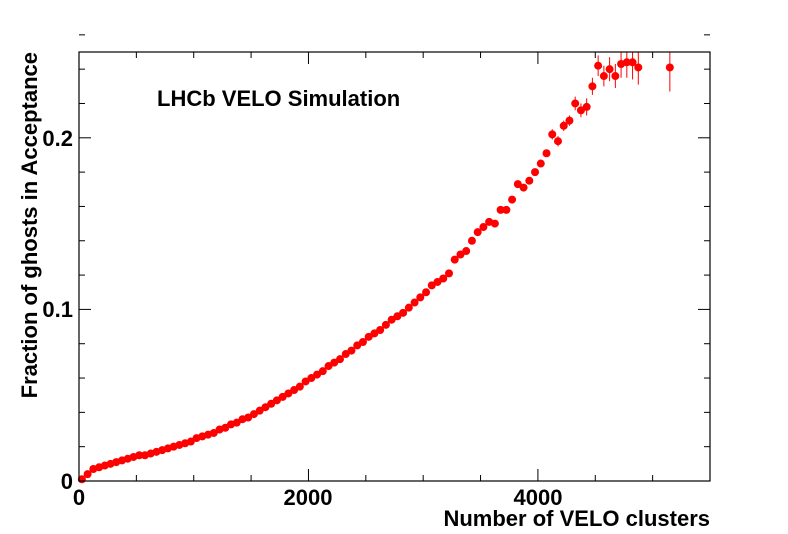 The height and width of the screenshot is (534, 788). Describe the element at coordinates (538, 497) in the screenshot. I see `x-tick-label-4000: 4000` at that location.